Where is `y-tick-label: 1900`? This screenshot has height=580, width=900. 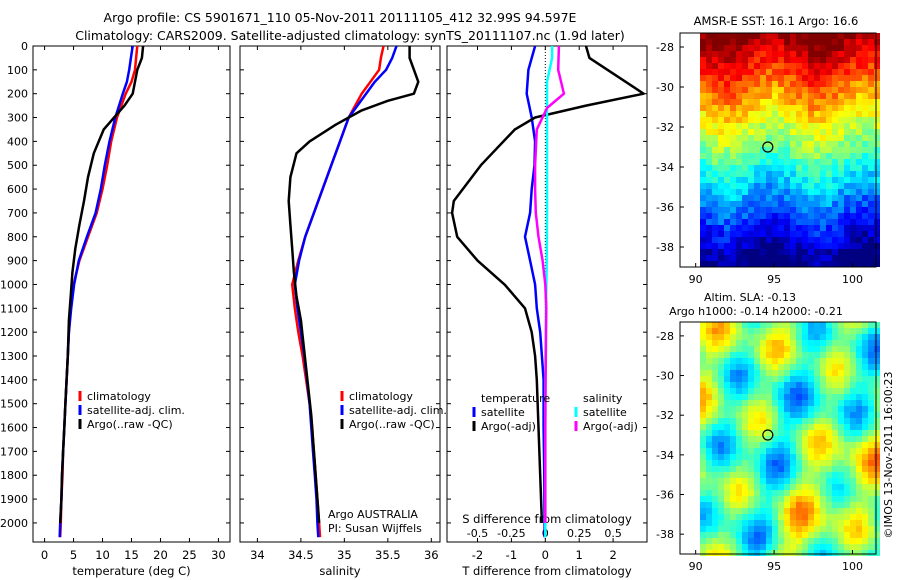
y-tick-label: 1900 is located at coordinates (14, 499).